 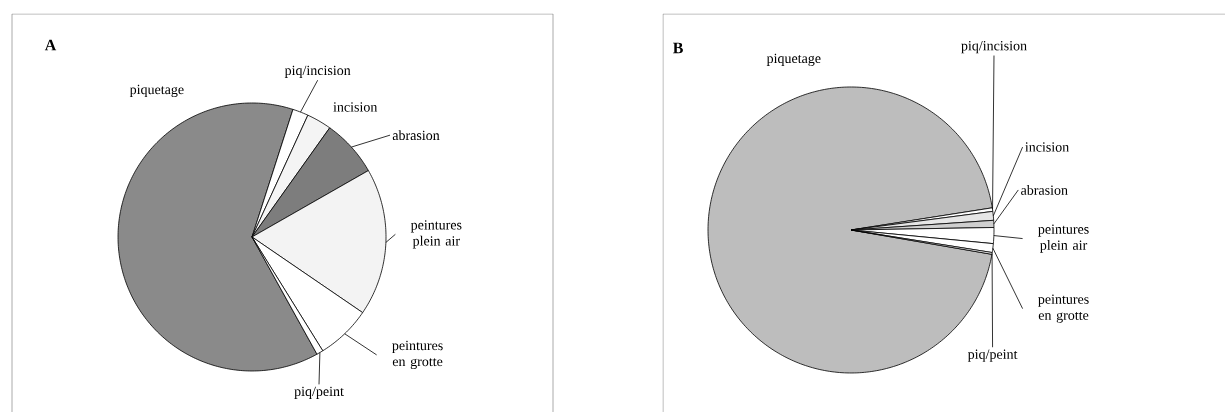 I want to click on chart-title: B, so click(x=677, y=48).